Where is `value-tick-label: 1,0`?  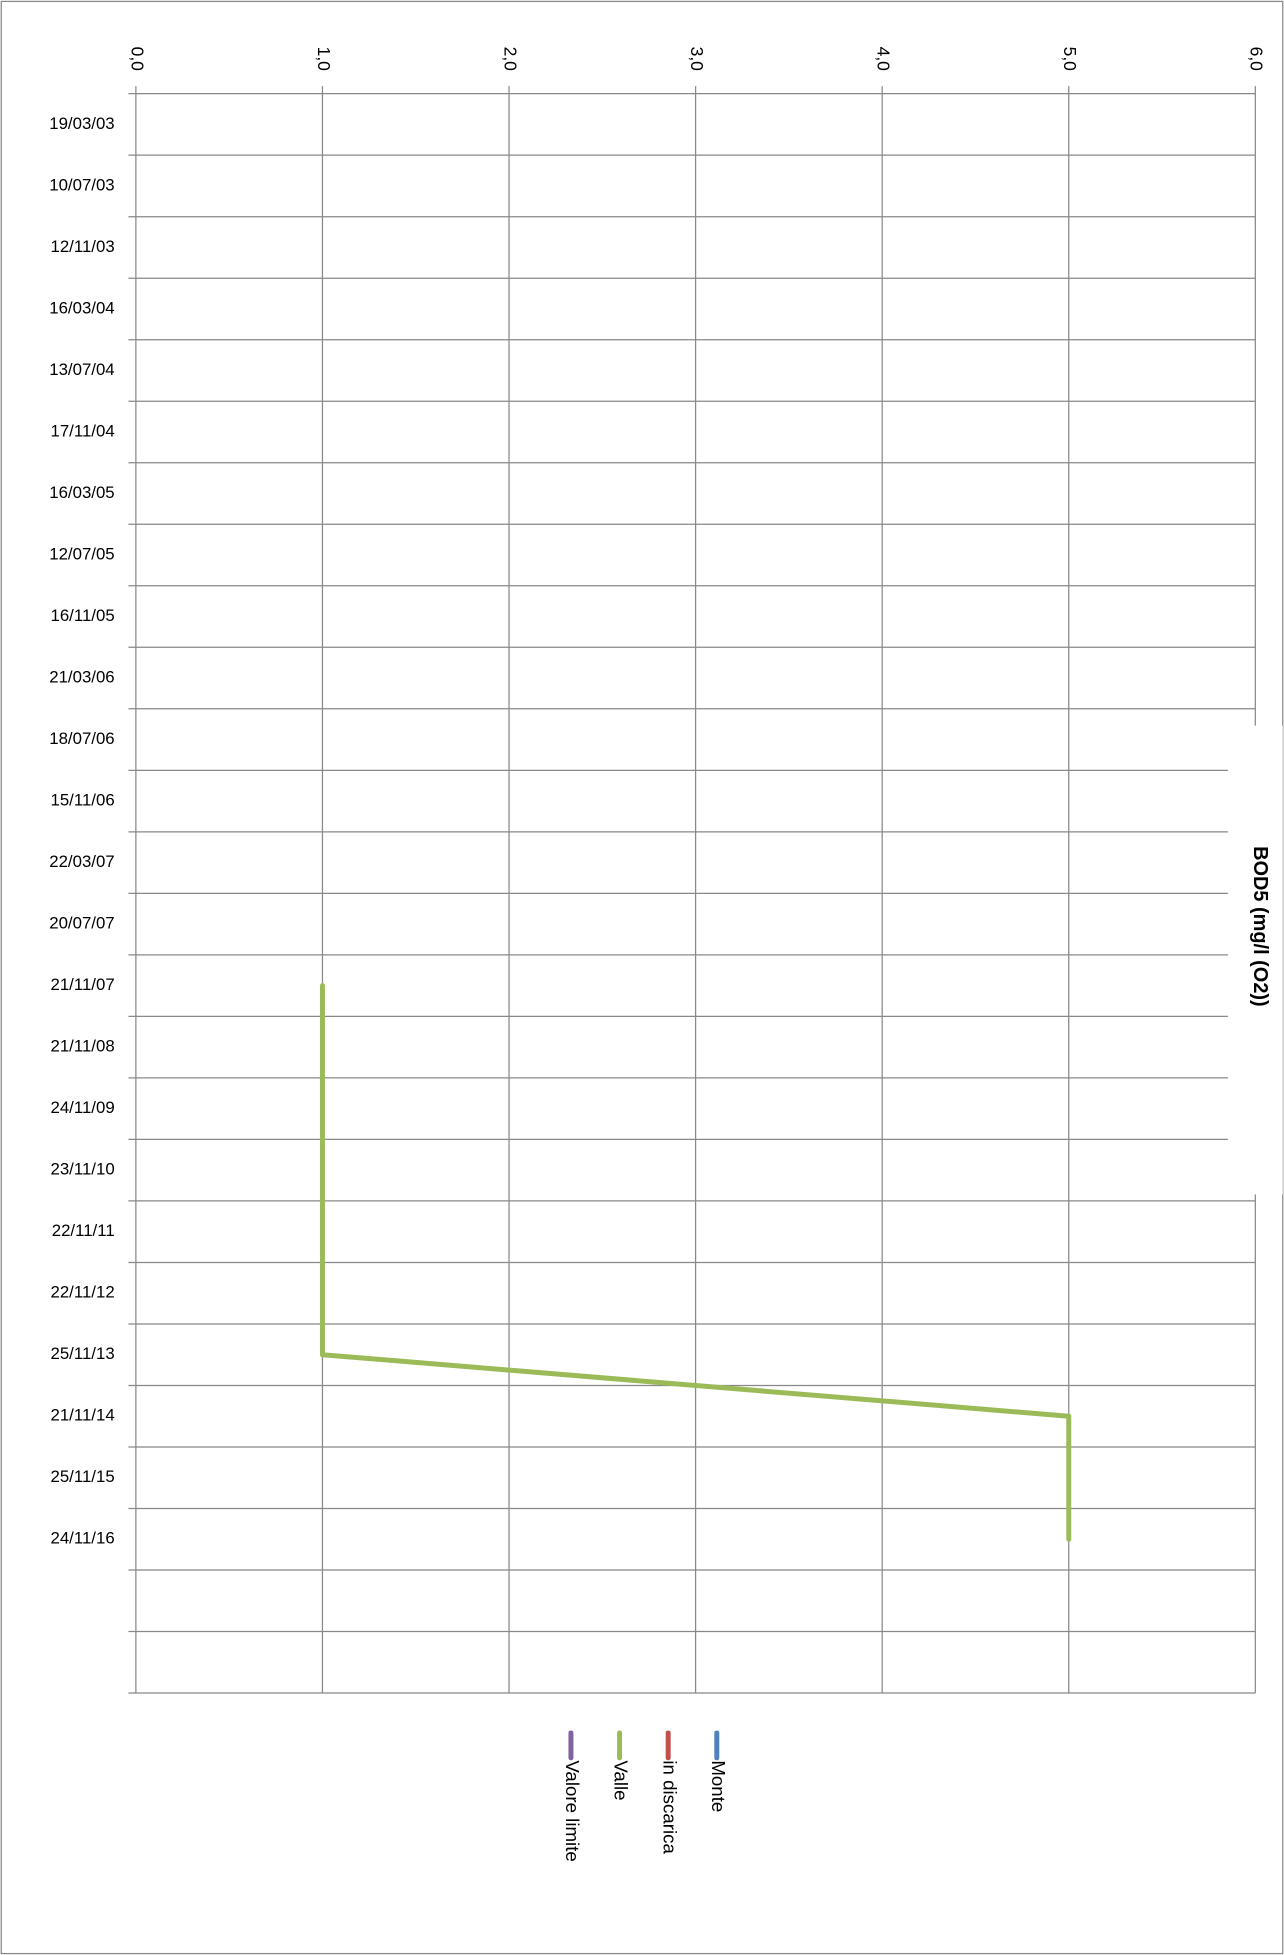
value-tick-label: 1,0 is located at coordinates (324, 59).